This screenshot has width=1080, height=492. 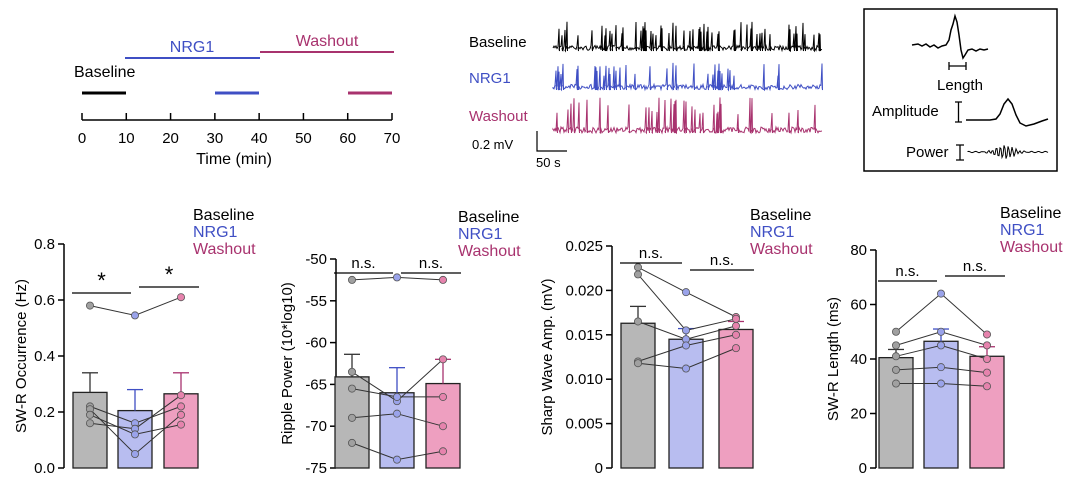 What do you see at coordinates (905, 111) in the screenshot?
I see `inset-amplitude-label: Amplitude` at bounding box center [905, 111].